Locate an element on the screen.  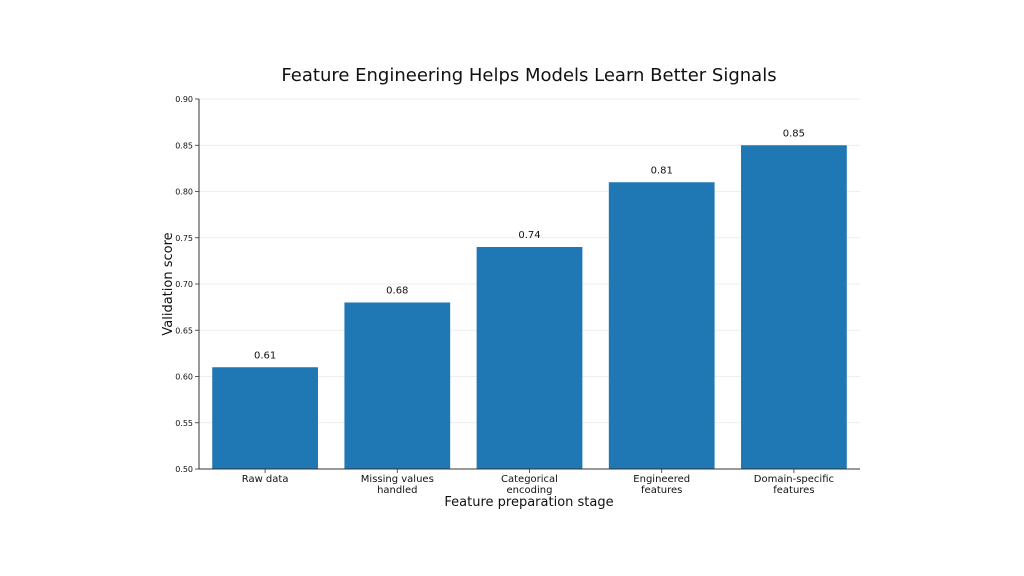
x-tick-label: Categorical encoding is located at coordinates (529, 485).